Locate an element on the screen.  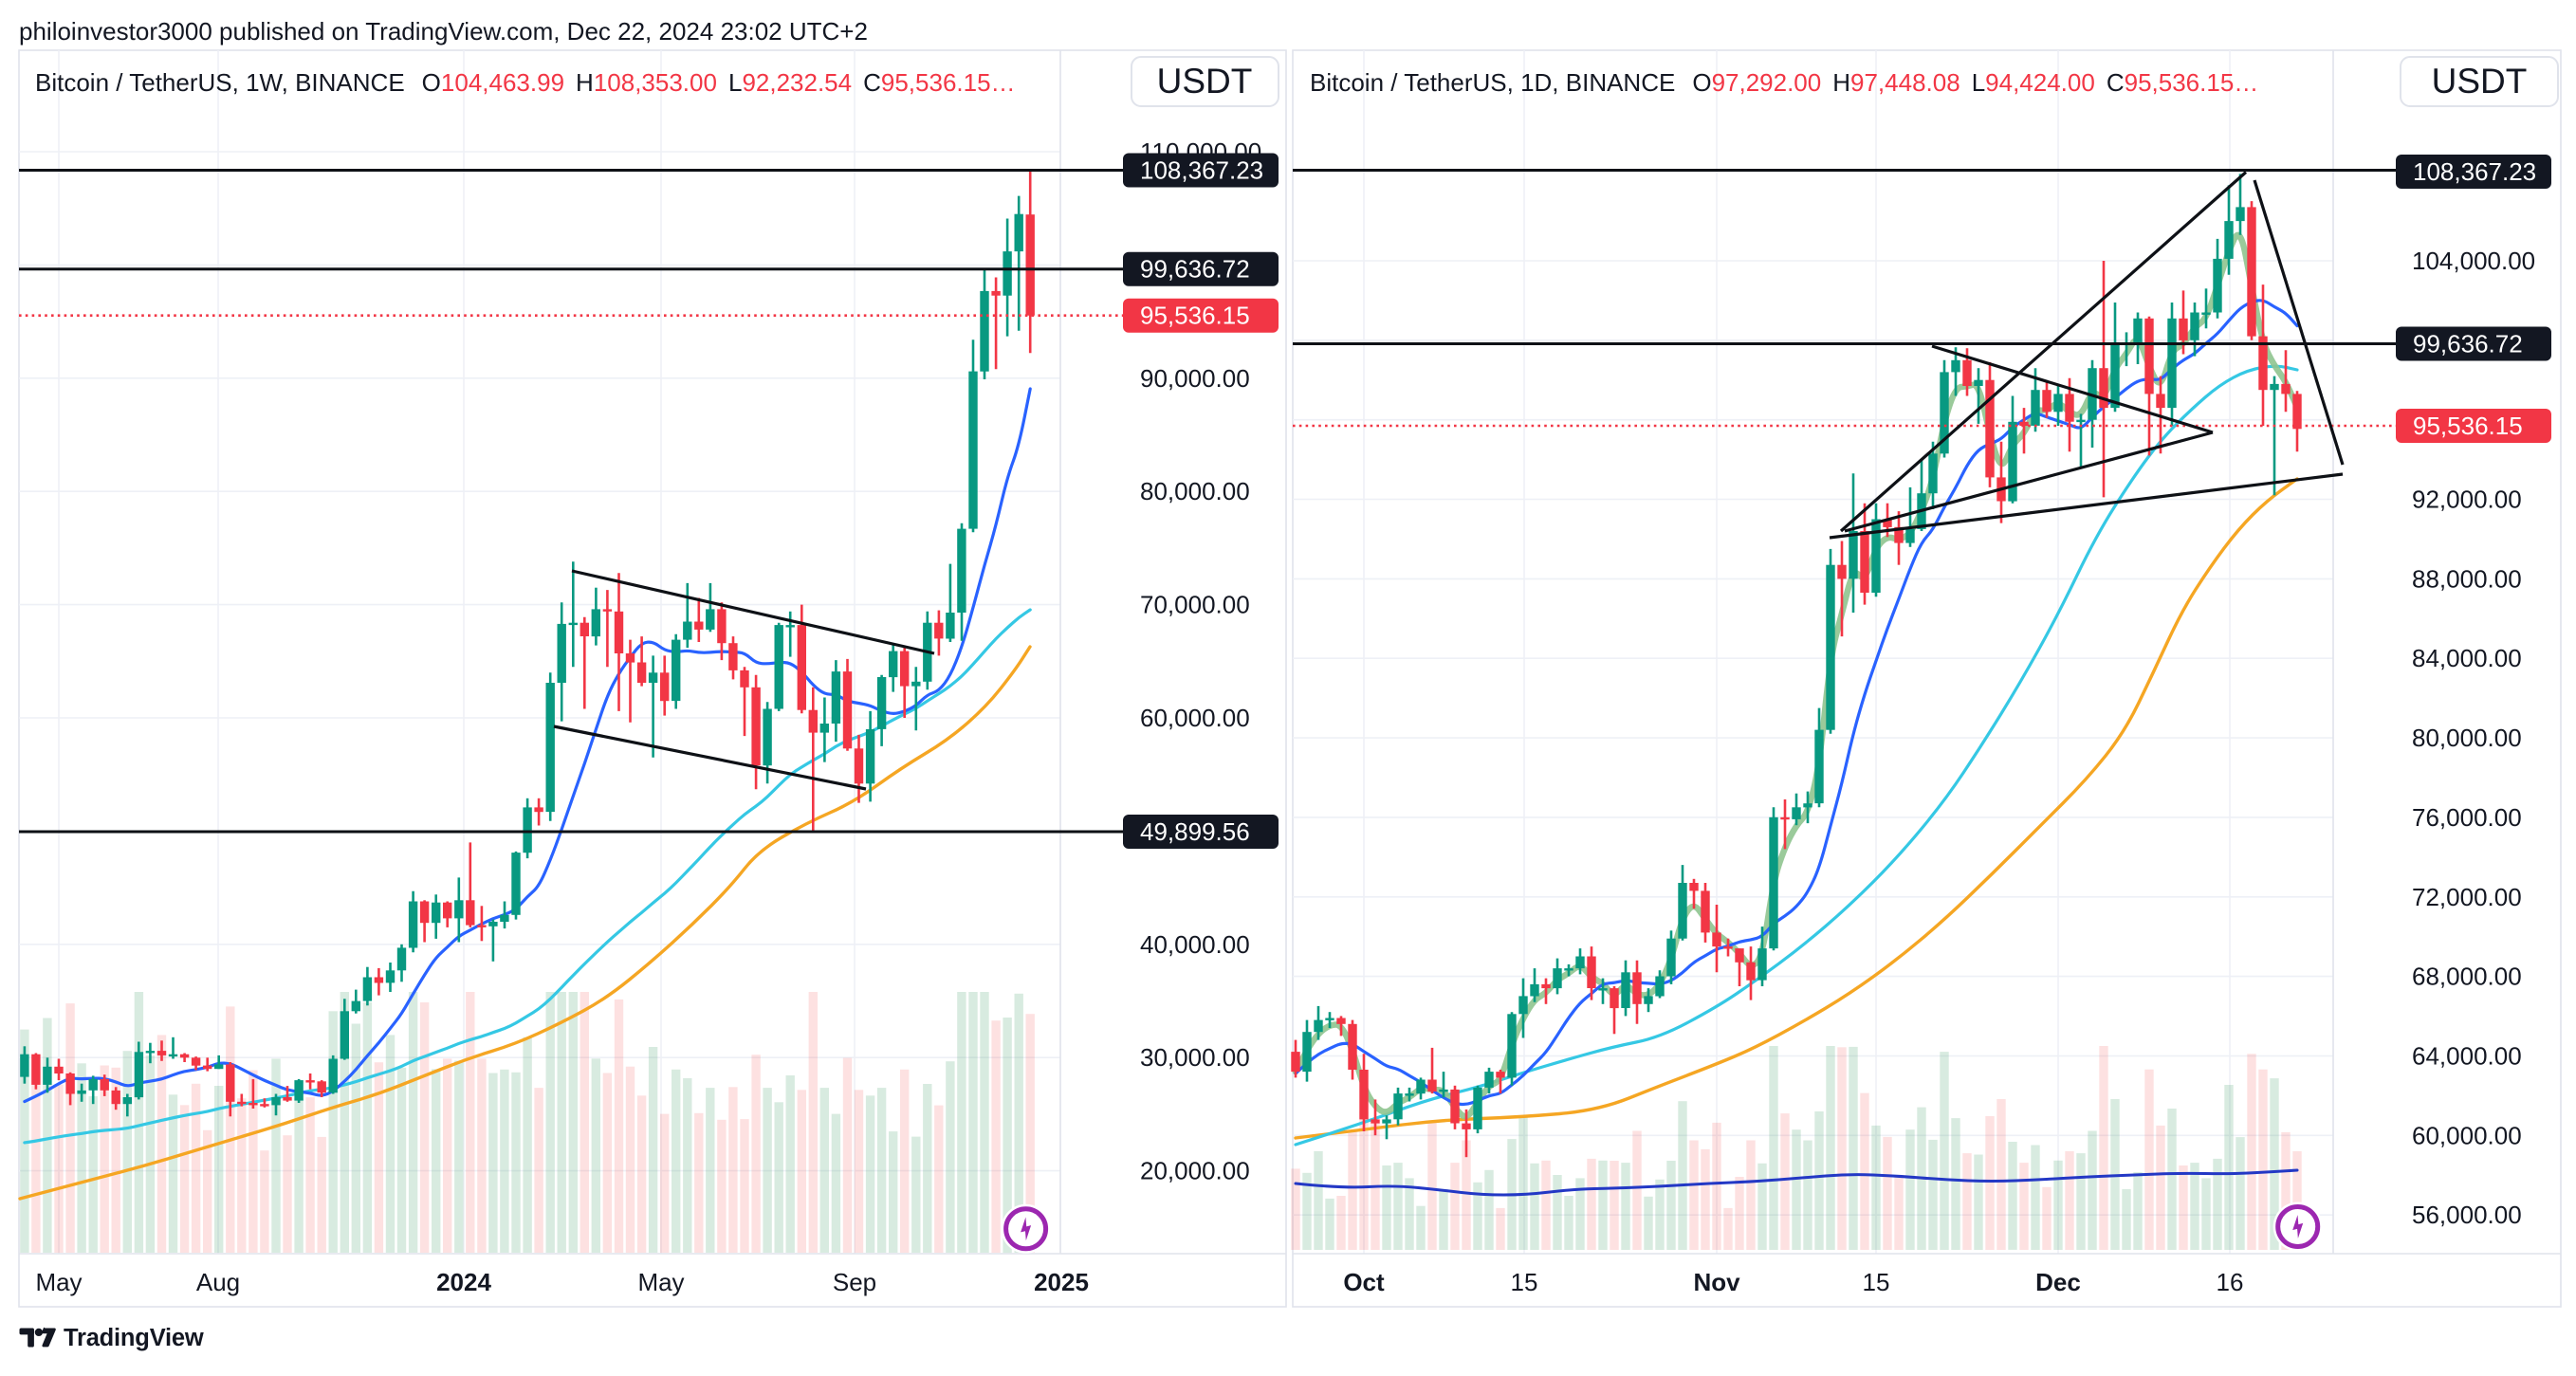
svg-text: 70,000.00 is located at coordinates (1195, 605).